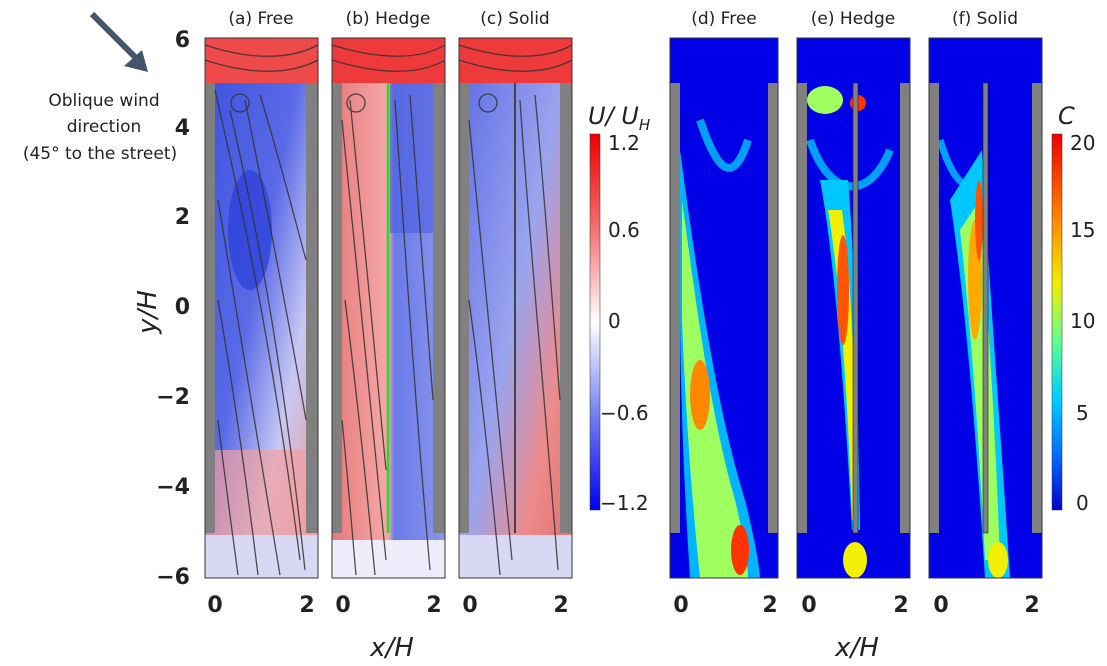  What do you see at coordinates (614, 321) in the screenshot?
I see `velocity-tick: 0` at bounding box center [614, 321].